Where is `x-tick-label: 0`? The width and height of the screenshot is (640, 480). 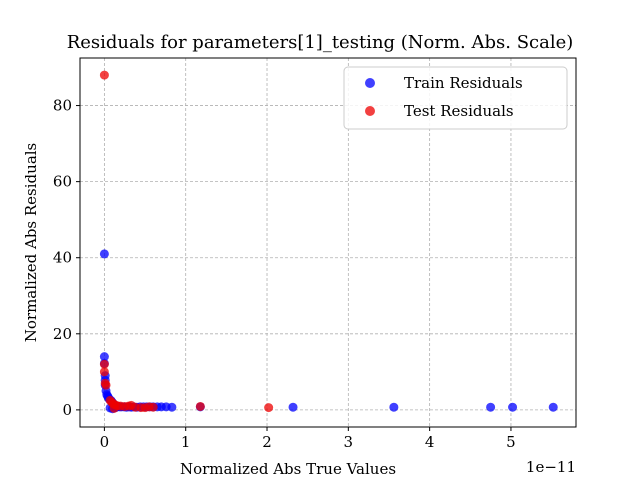 x-tick-label: 0 is located at coordinates (105, 442).